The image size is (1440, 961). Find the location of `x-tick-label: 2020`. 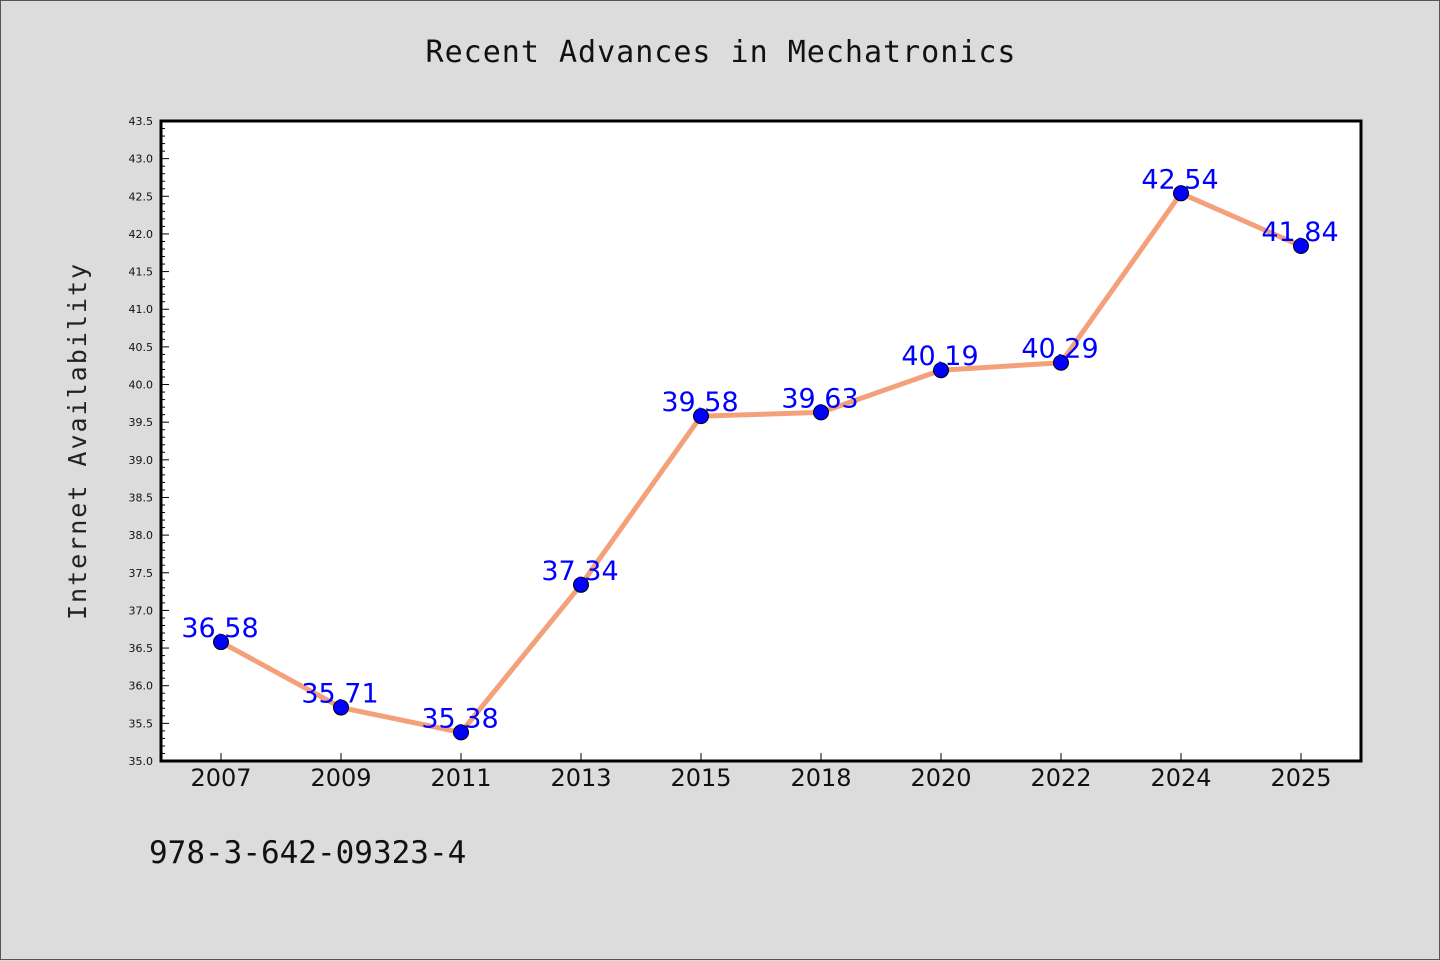

x-tick-label: 2020 is located at coordinates (940, 778).